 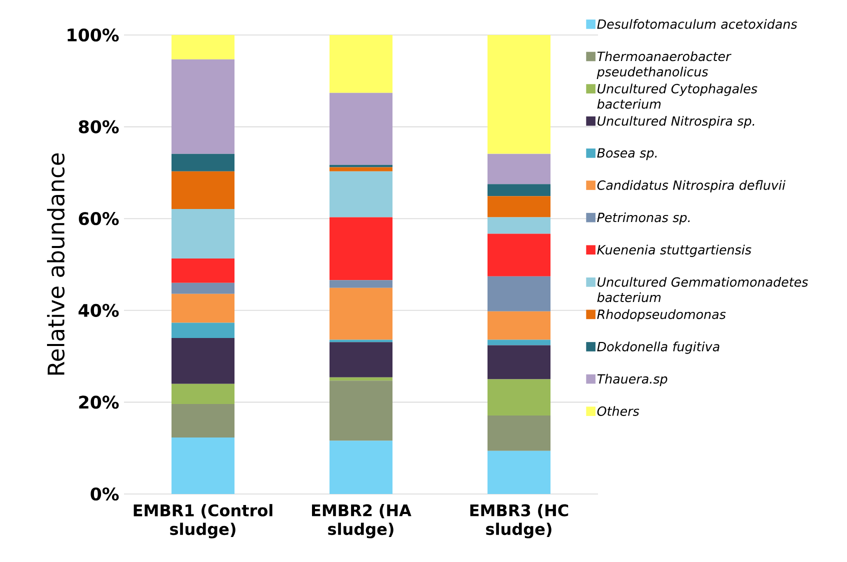 What do you see at coordinates (643, 218) in the screenshot?
I see `legend-label: Petrimonas sp.` at bounding box center [643, 218].